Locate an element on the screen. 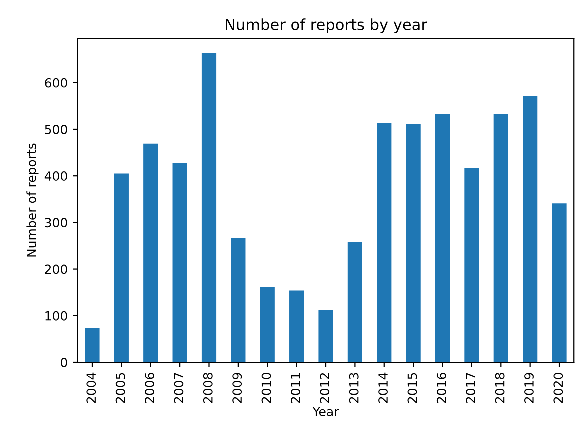  x-tick-label: 2005 is located at coordinates (121, 388).